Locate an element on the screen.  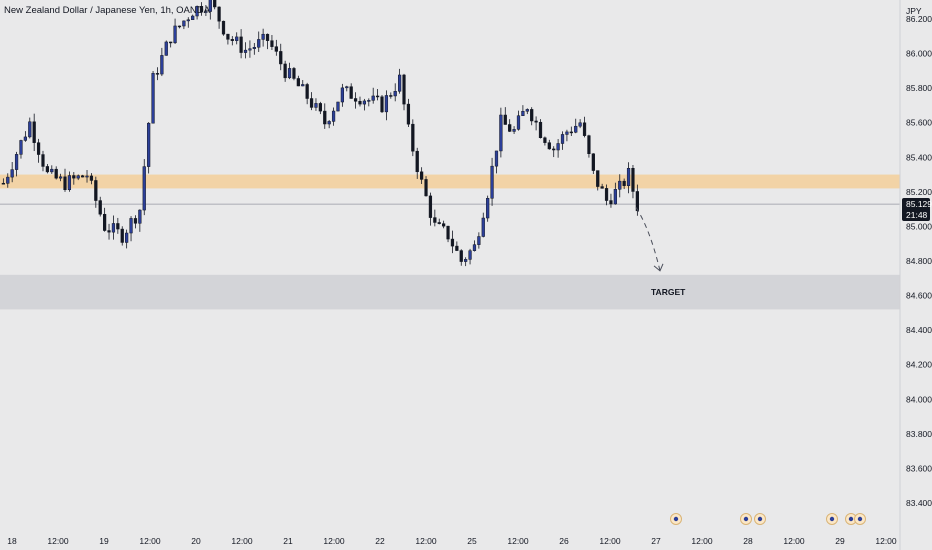
time-axis-tick-label: 20 is located at coordinates (196, 541).